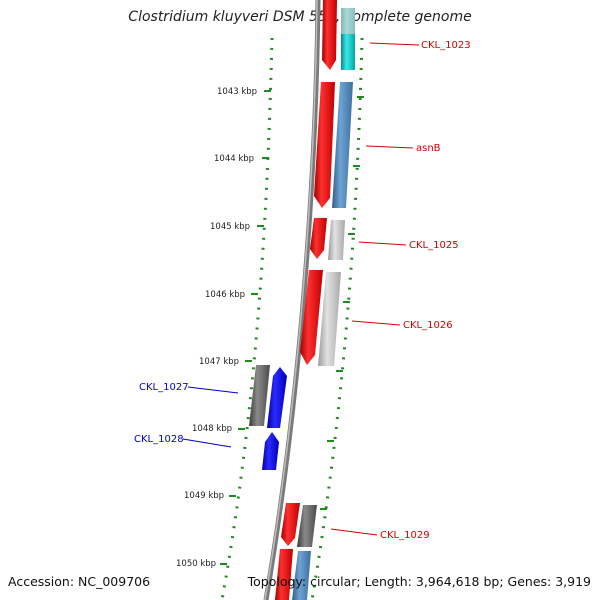 This screenshot has height=600, width=600. I want to click on gene-label: CKL_1026, so click(428, 325).